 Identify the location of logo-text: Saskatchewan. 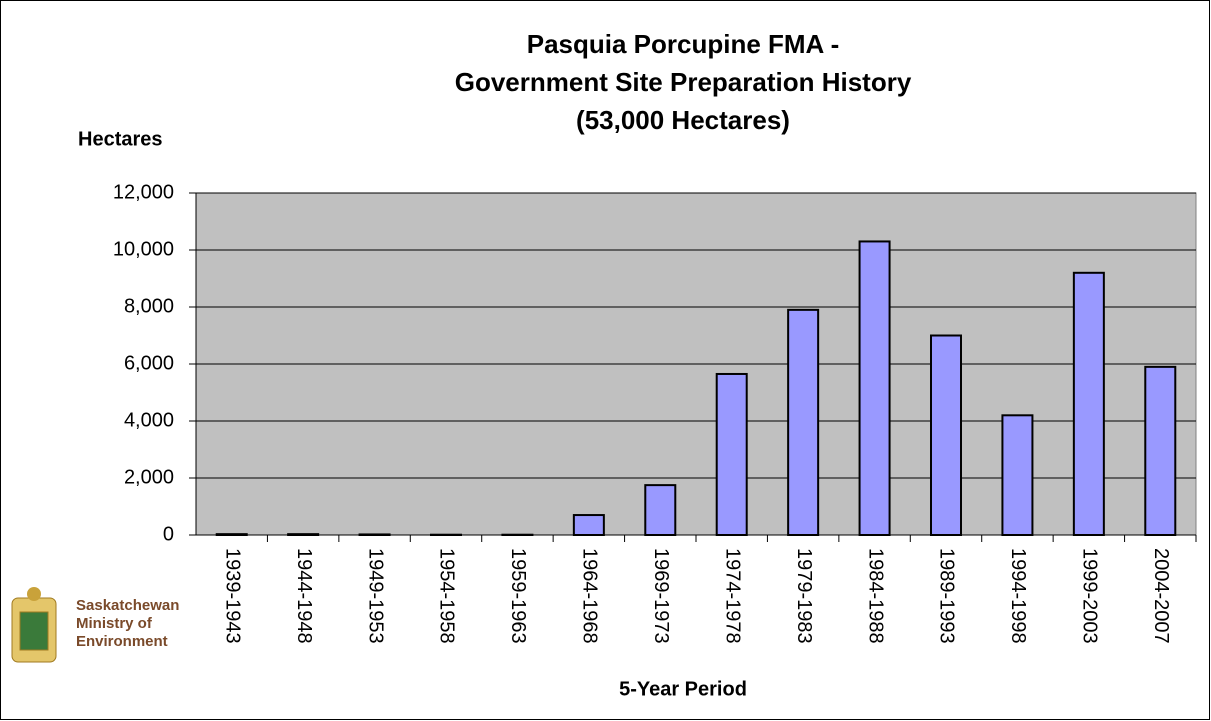
(127, 605).